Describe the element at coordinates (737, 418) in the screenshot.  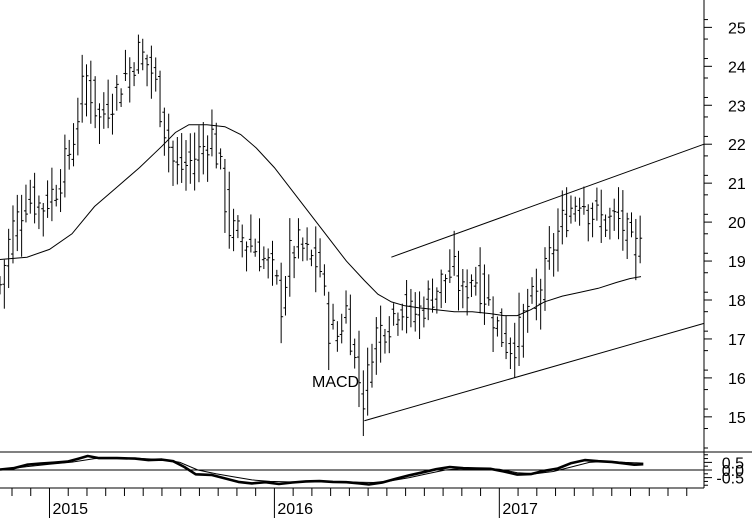
I see `price-tick-label: 15` at that location.